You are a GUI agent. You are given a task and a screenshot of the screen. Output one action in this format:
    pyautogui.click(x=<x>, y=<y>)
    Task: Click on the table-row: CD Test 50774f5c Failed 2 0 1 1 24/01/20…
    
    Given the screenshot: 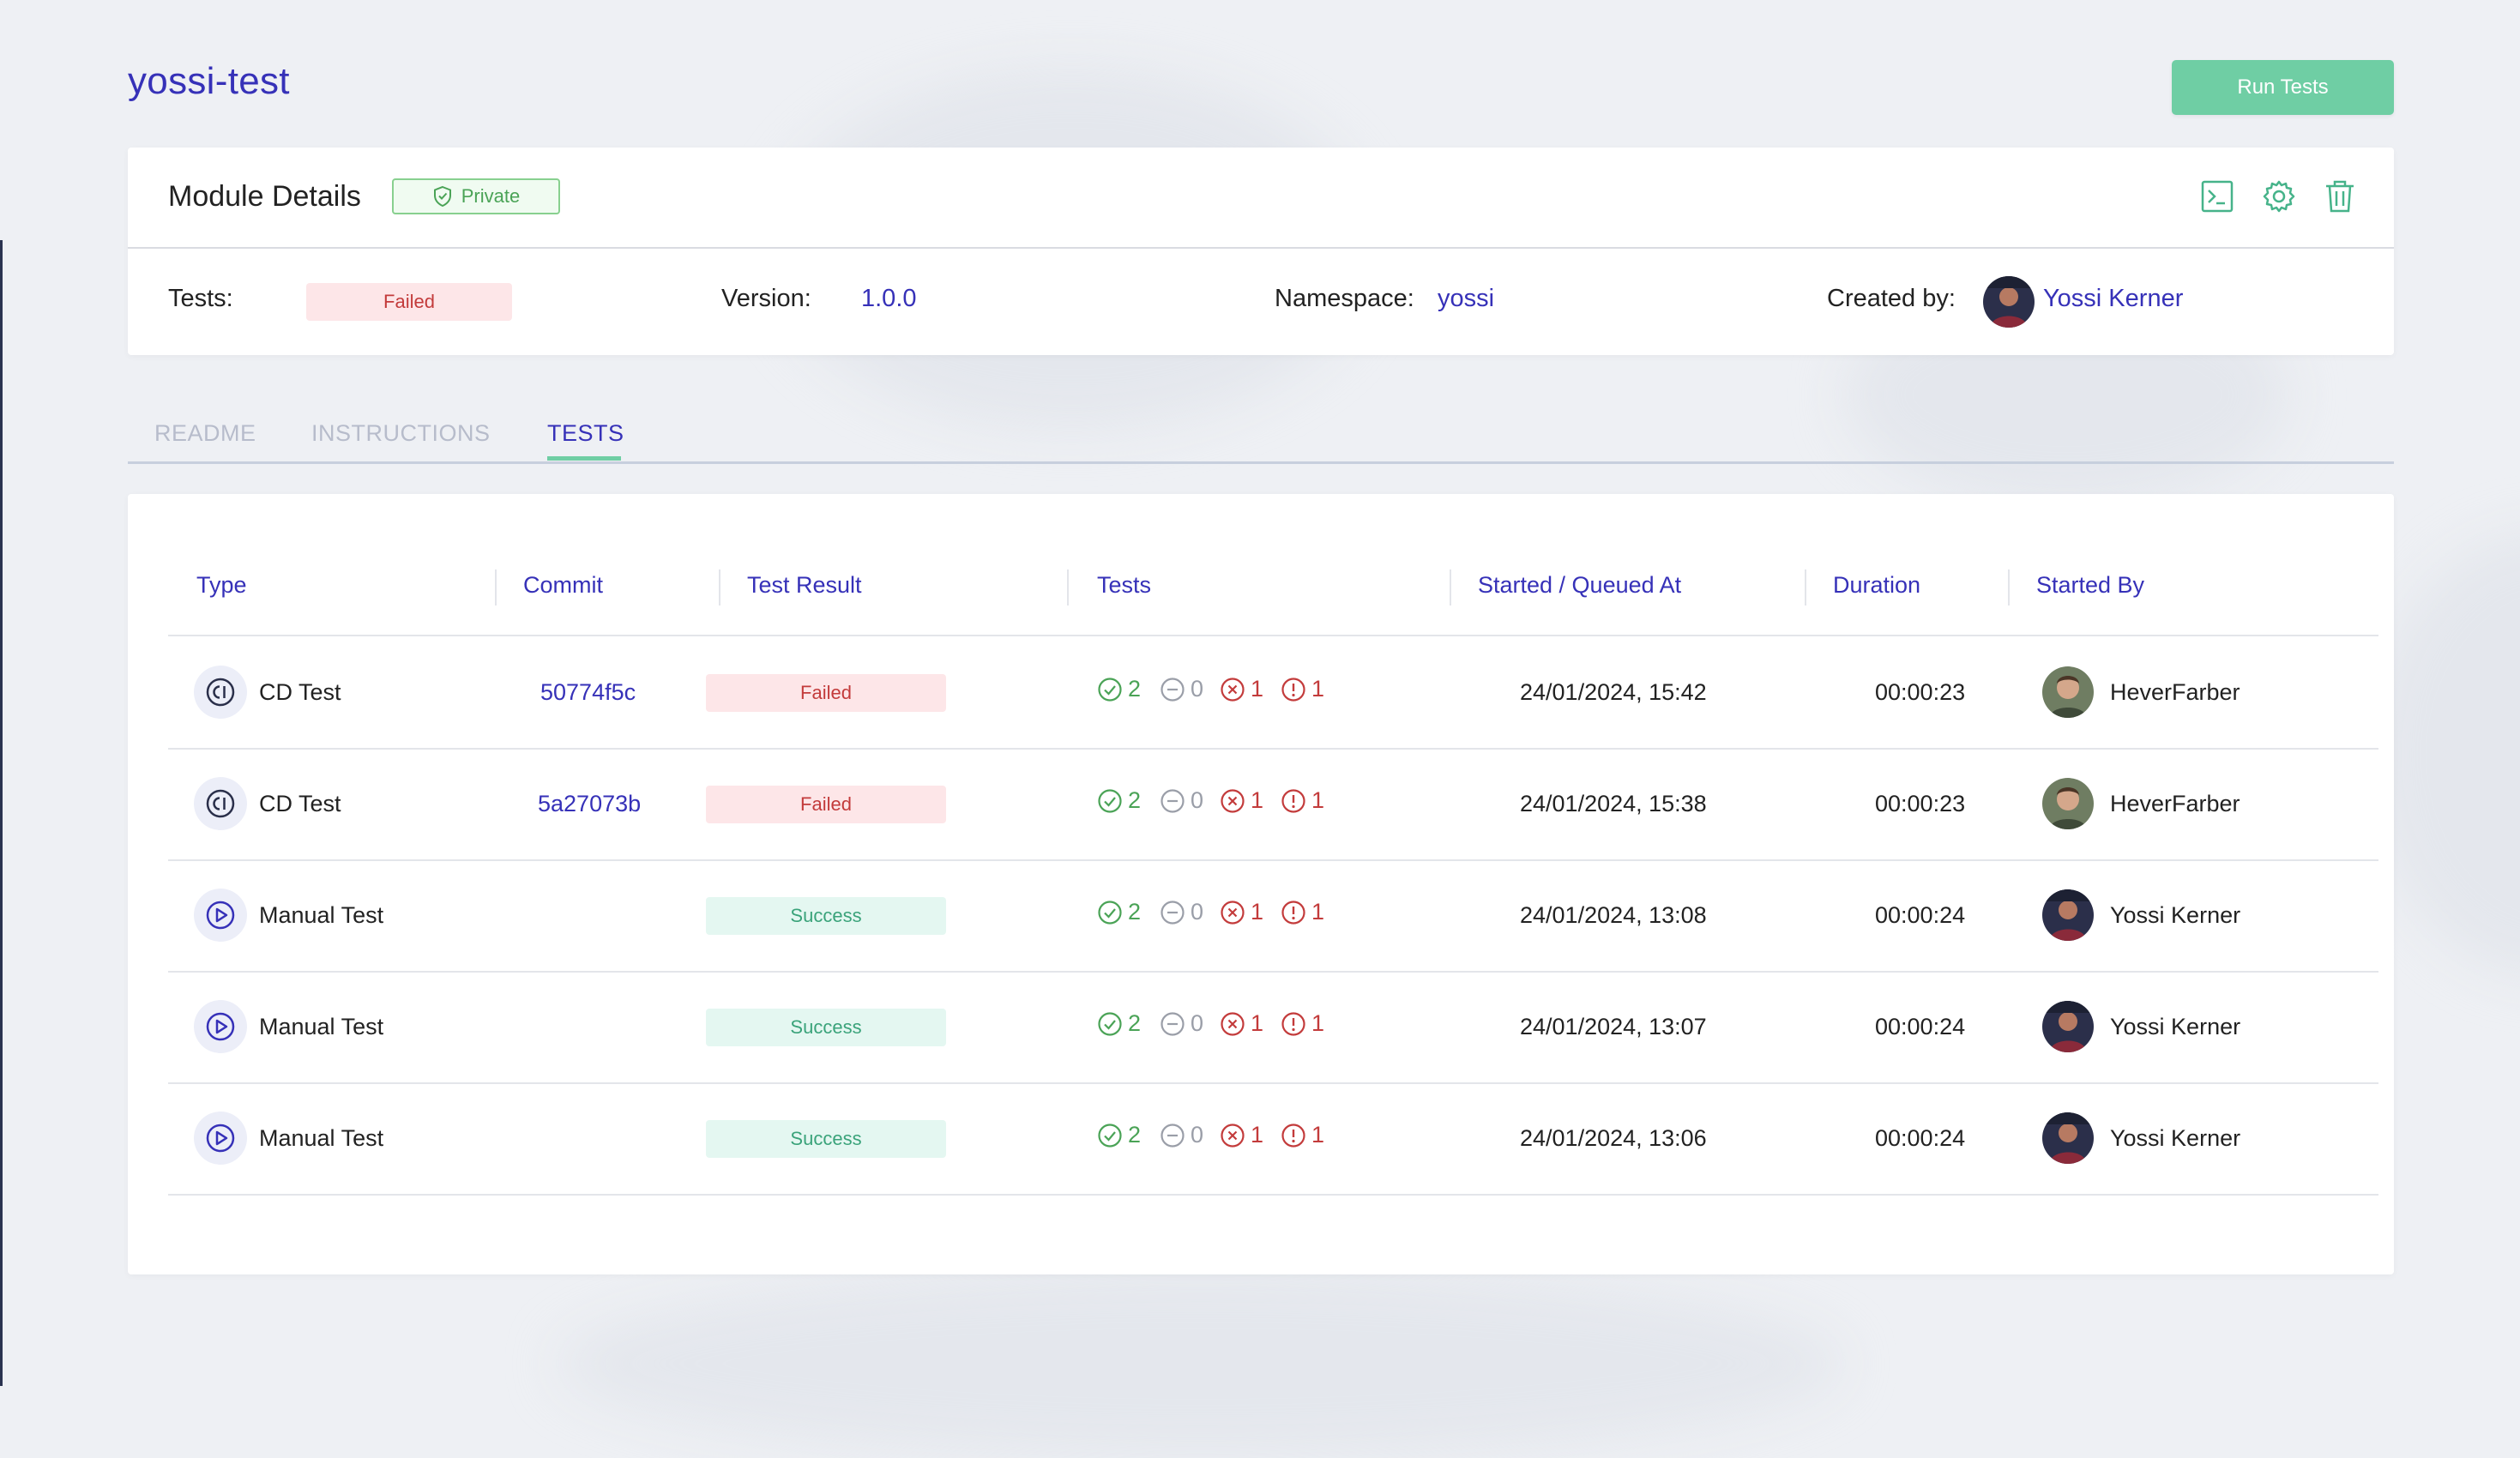 What is the action you would take?
    pyautogui.click(x=1273, y=693)
    